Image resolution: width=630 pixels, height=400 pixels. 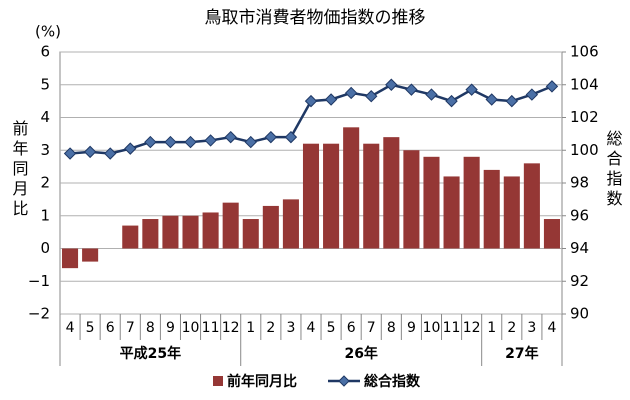 I want to click on y2-tick-label: 96, so click(x=579, y=215).